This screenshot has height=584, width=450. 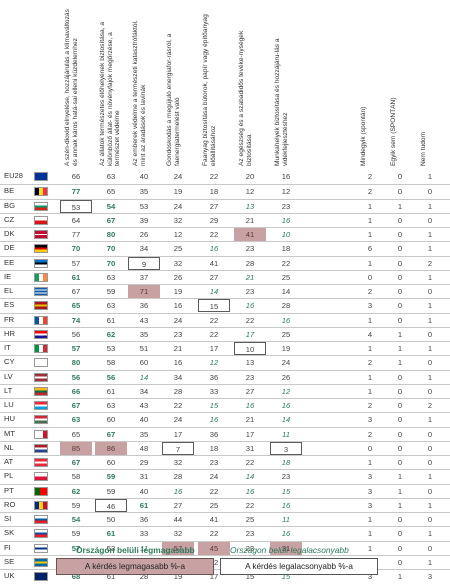 I want to click on table-cell: 23, so click(x=178, y=334).